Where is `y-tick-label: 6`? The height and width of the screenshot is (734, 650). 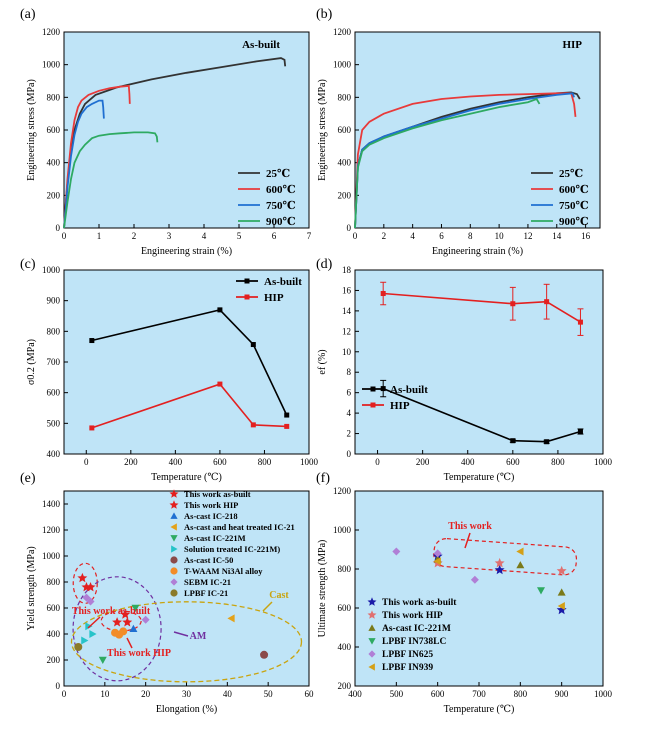 y-tick-label: 6 is located at coordinates (349, 393).